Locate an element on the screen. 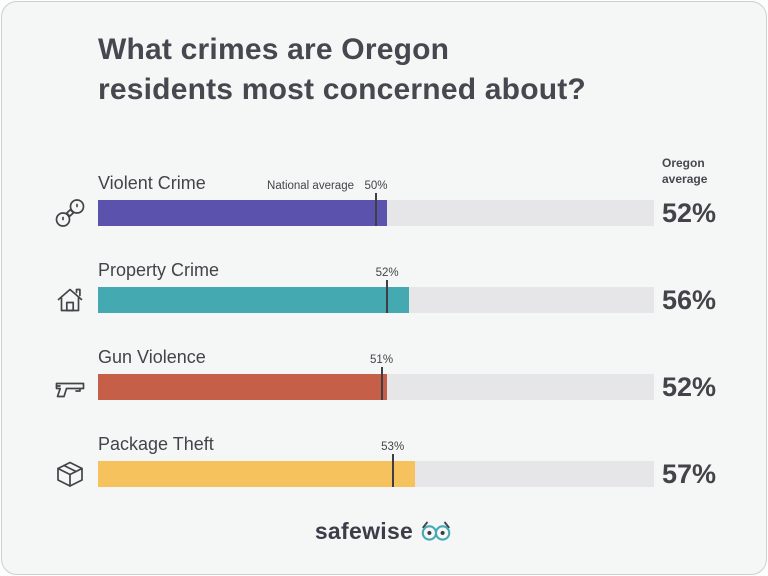 This screenshot has width=768, height=576. title-line-2: residents most concerned about? is located at coordinates (342, 89).